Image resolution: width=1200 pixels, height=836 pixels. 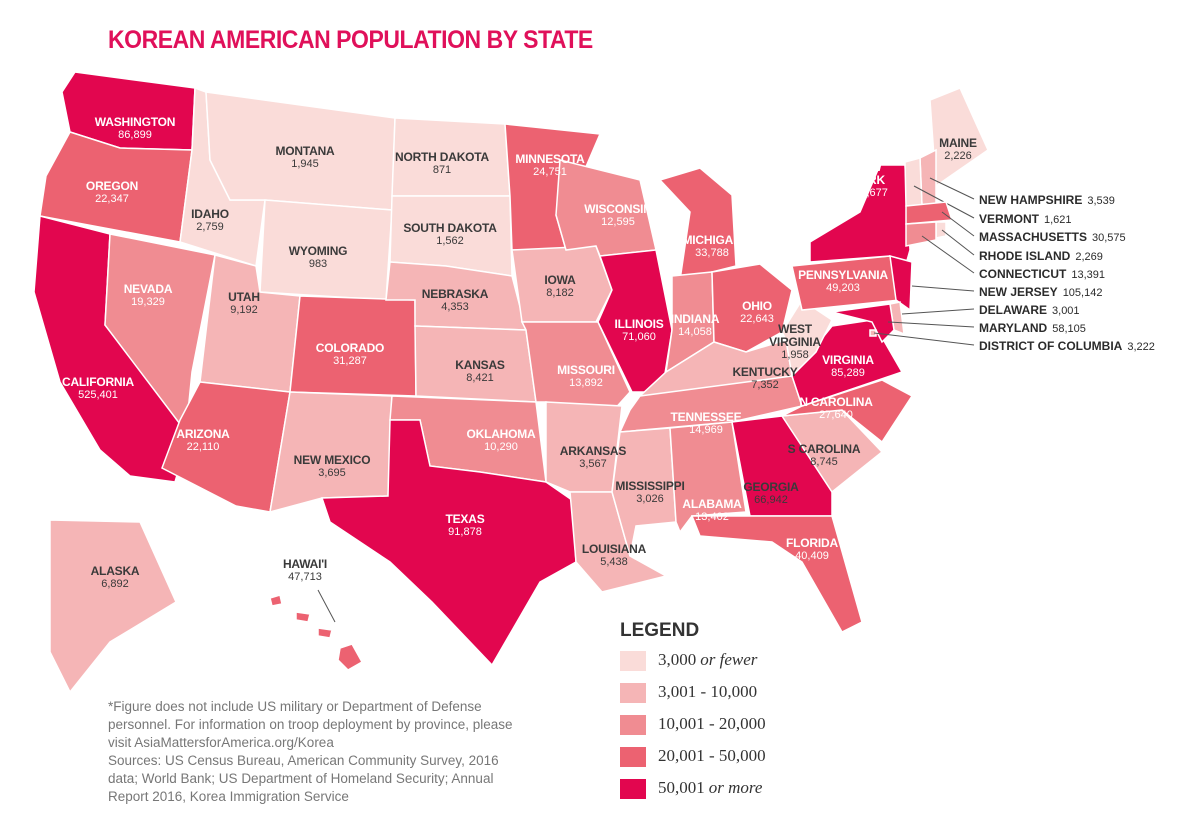 I want to click on state-label: NEW MEXICO 3,695, so click(x=332, y=467).